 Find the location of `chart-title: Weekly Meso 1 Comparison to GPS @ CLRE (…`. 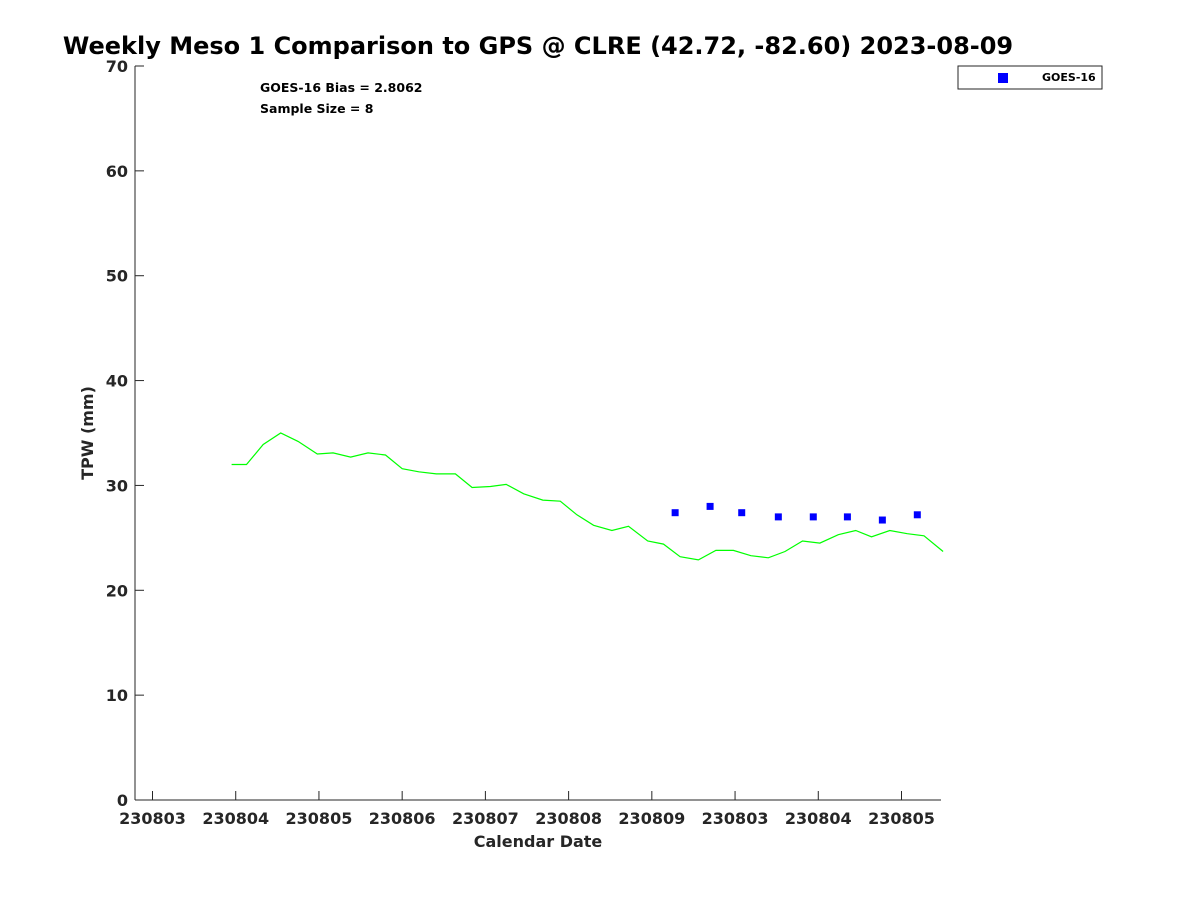

chart-title: Weekly Meso 1 Comparison to GPS @ CLRE (… is located at coordinates (538, 46).